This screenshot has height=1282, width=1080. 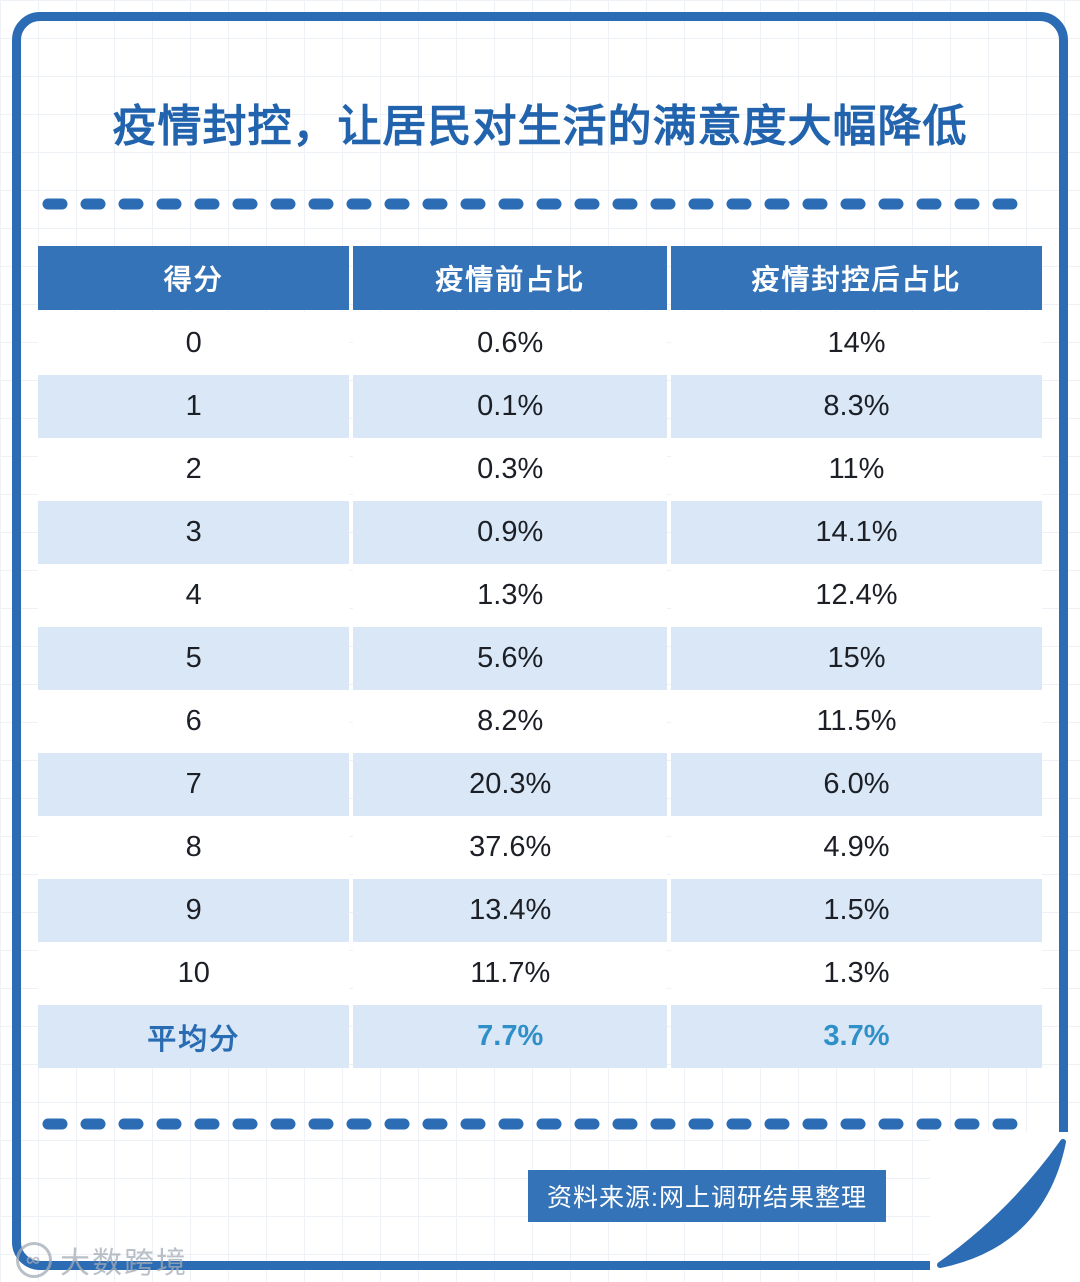 I want to click on source-bar: 资料来源:网上调研结果整理, so click(x=707, y=1196).